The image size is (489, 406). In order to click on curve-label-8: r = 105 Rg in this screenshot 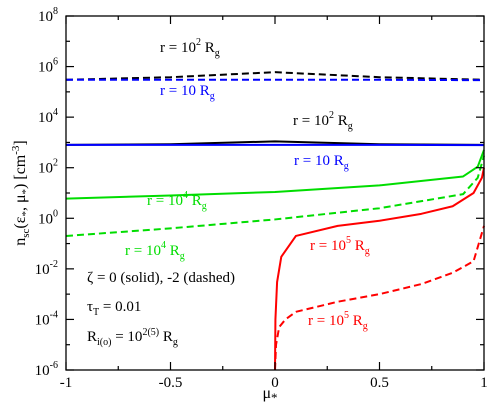, I will do `click(338, 321)`.